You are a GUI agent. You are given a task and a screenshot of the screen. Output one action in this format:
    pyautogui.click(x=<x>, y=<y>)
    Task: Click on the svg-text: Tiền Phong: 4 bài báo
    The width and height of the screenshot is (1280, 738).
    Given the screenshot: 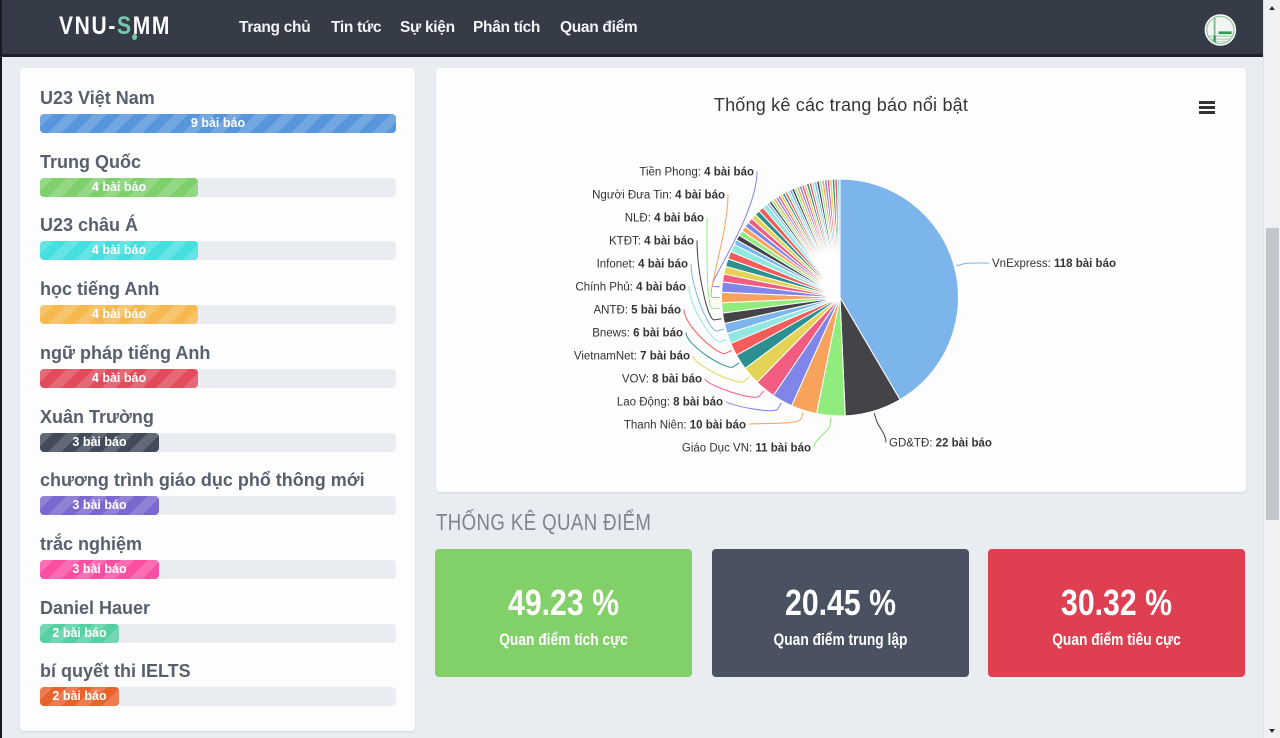 What is the action you would take?
    pyautogui.click(x=696, y=173)
    